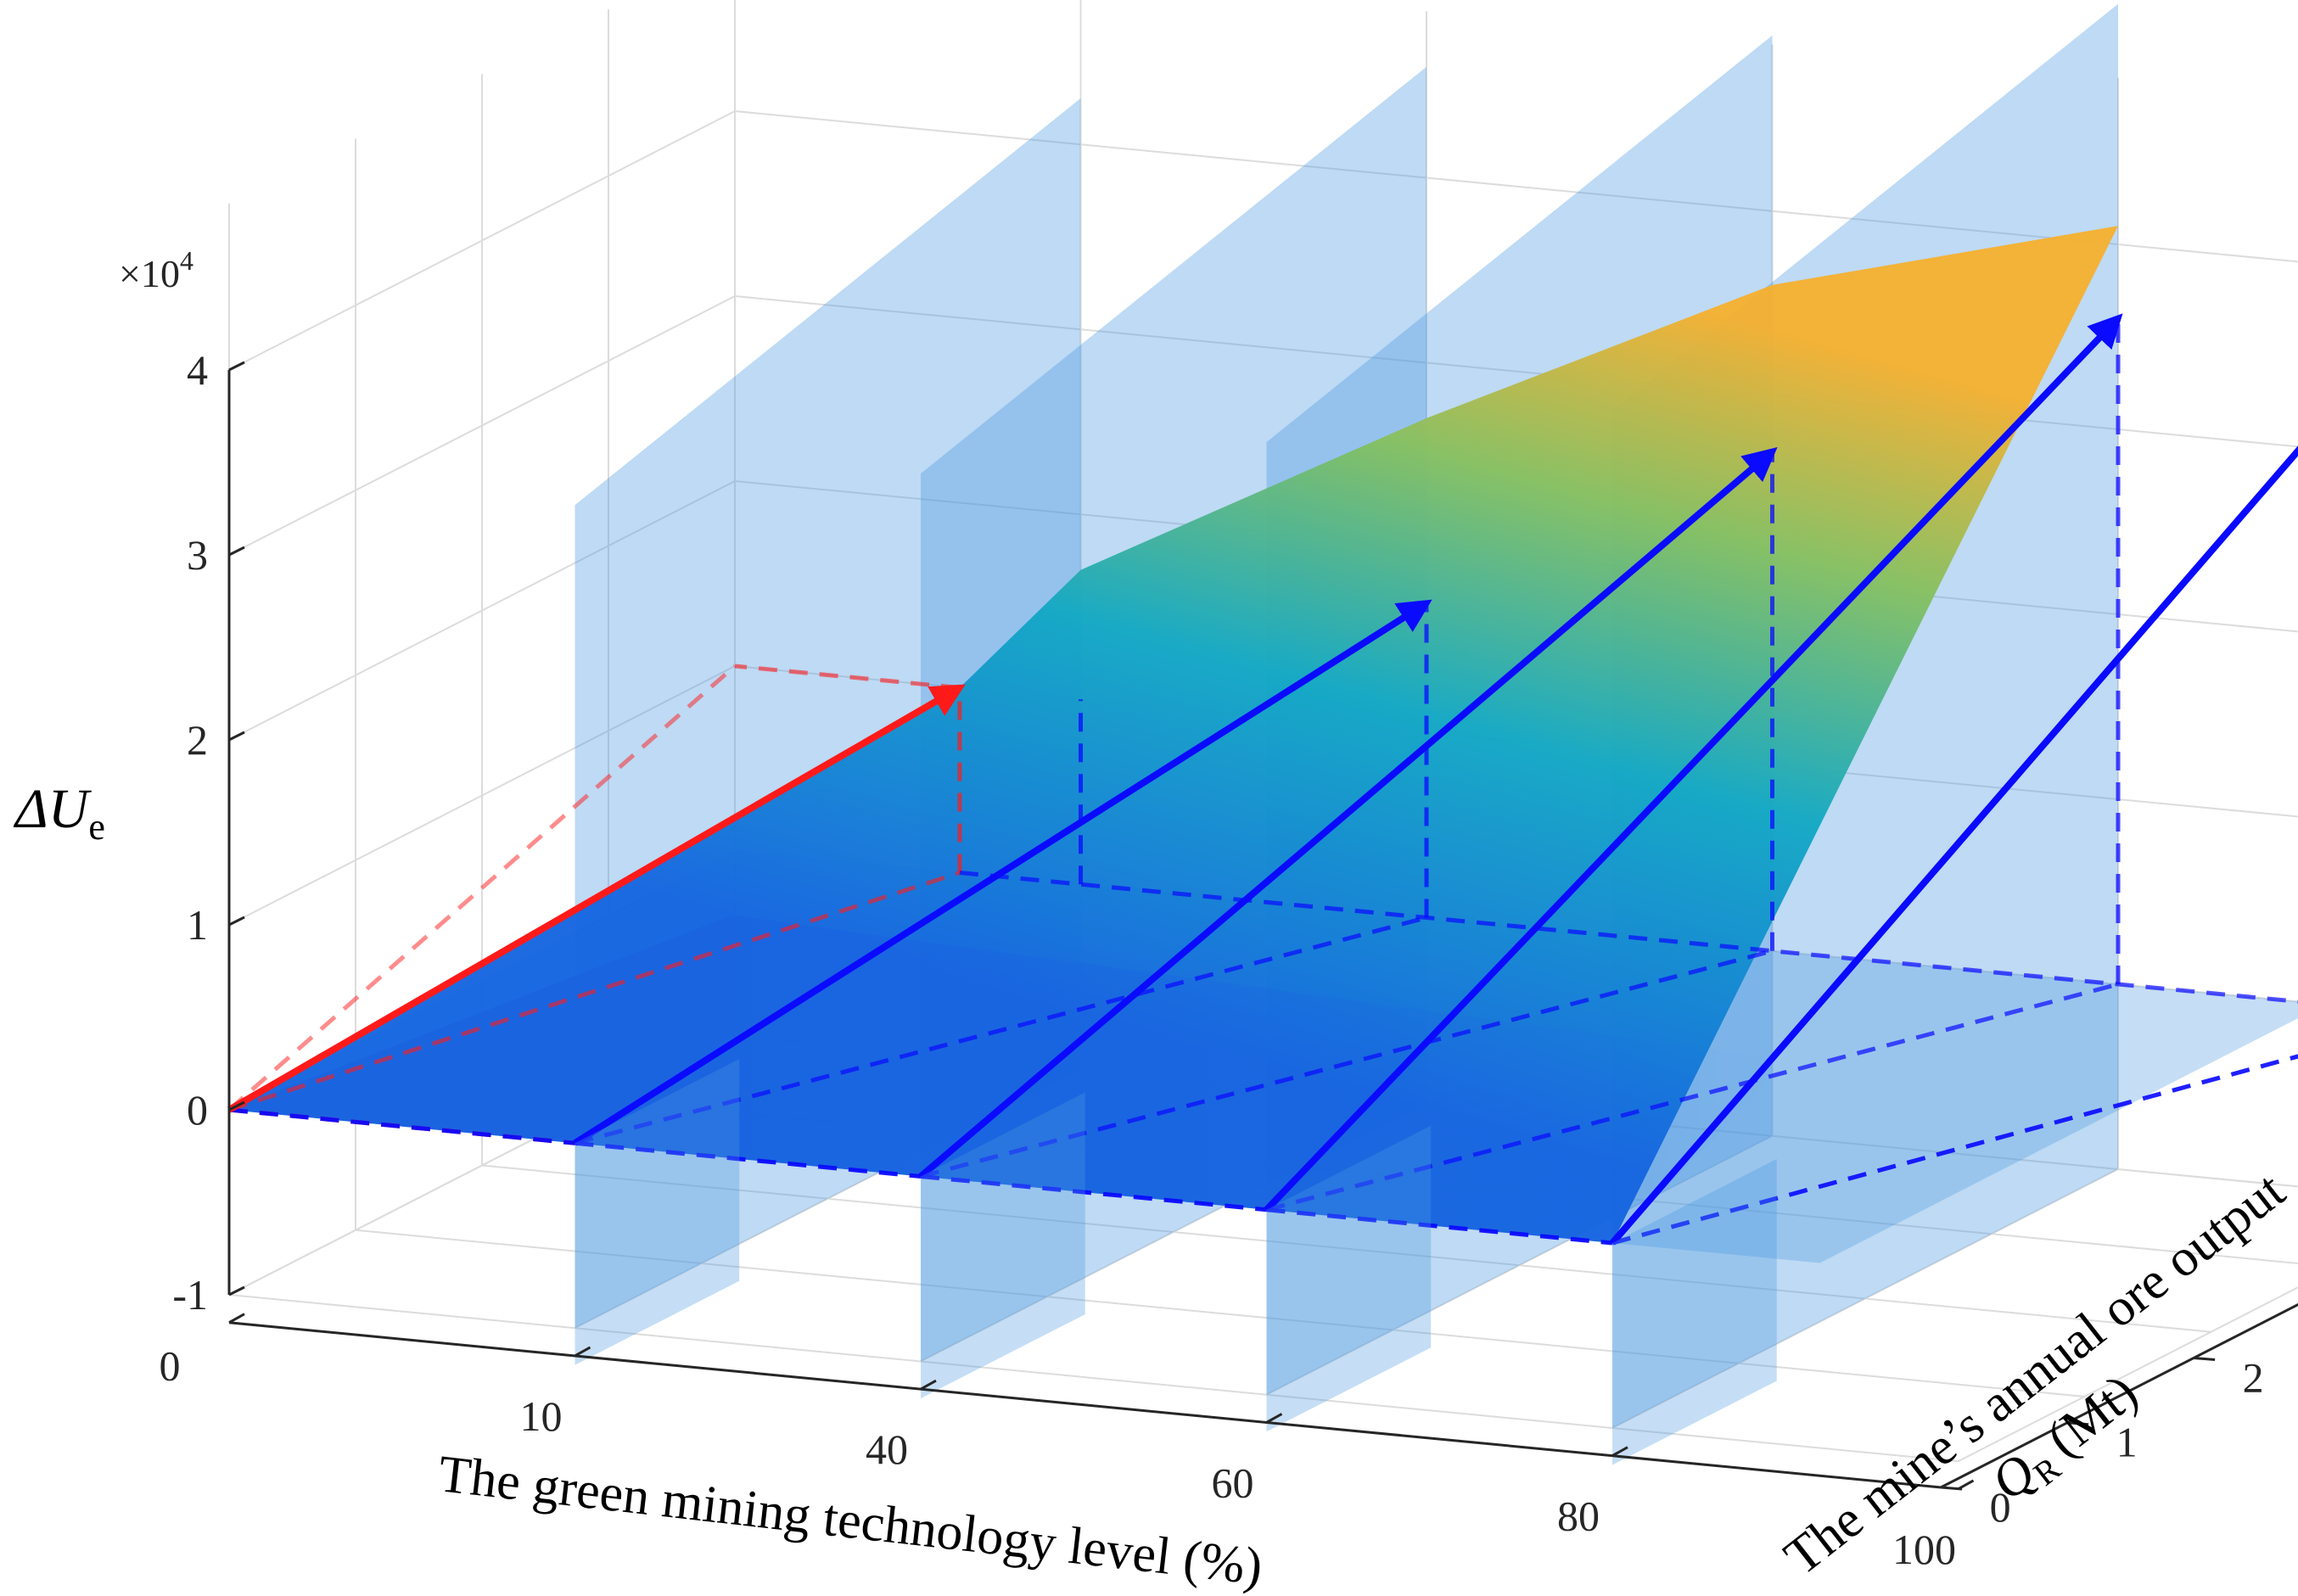 Image resolution: width=2298 pixels, height=1596 pixels. I want to click on y-tick-label: 0, so click(2000, 1507).